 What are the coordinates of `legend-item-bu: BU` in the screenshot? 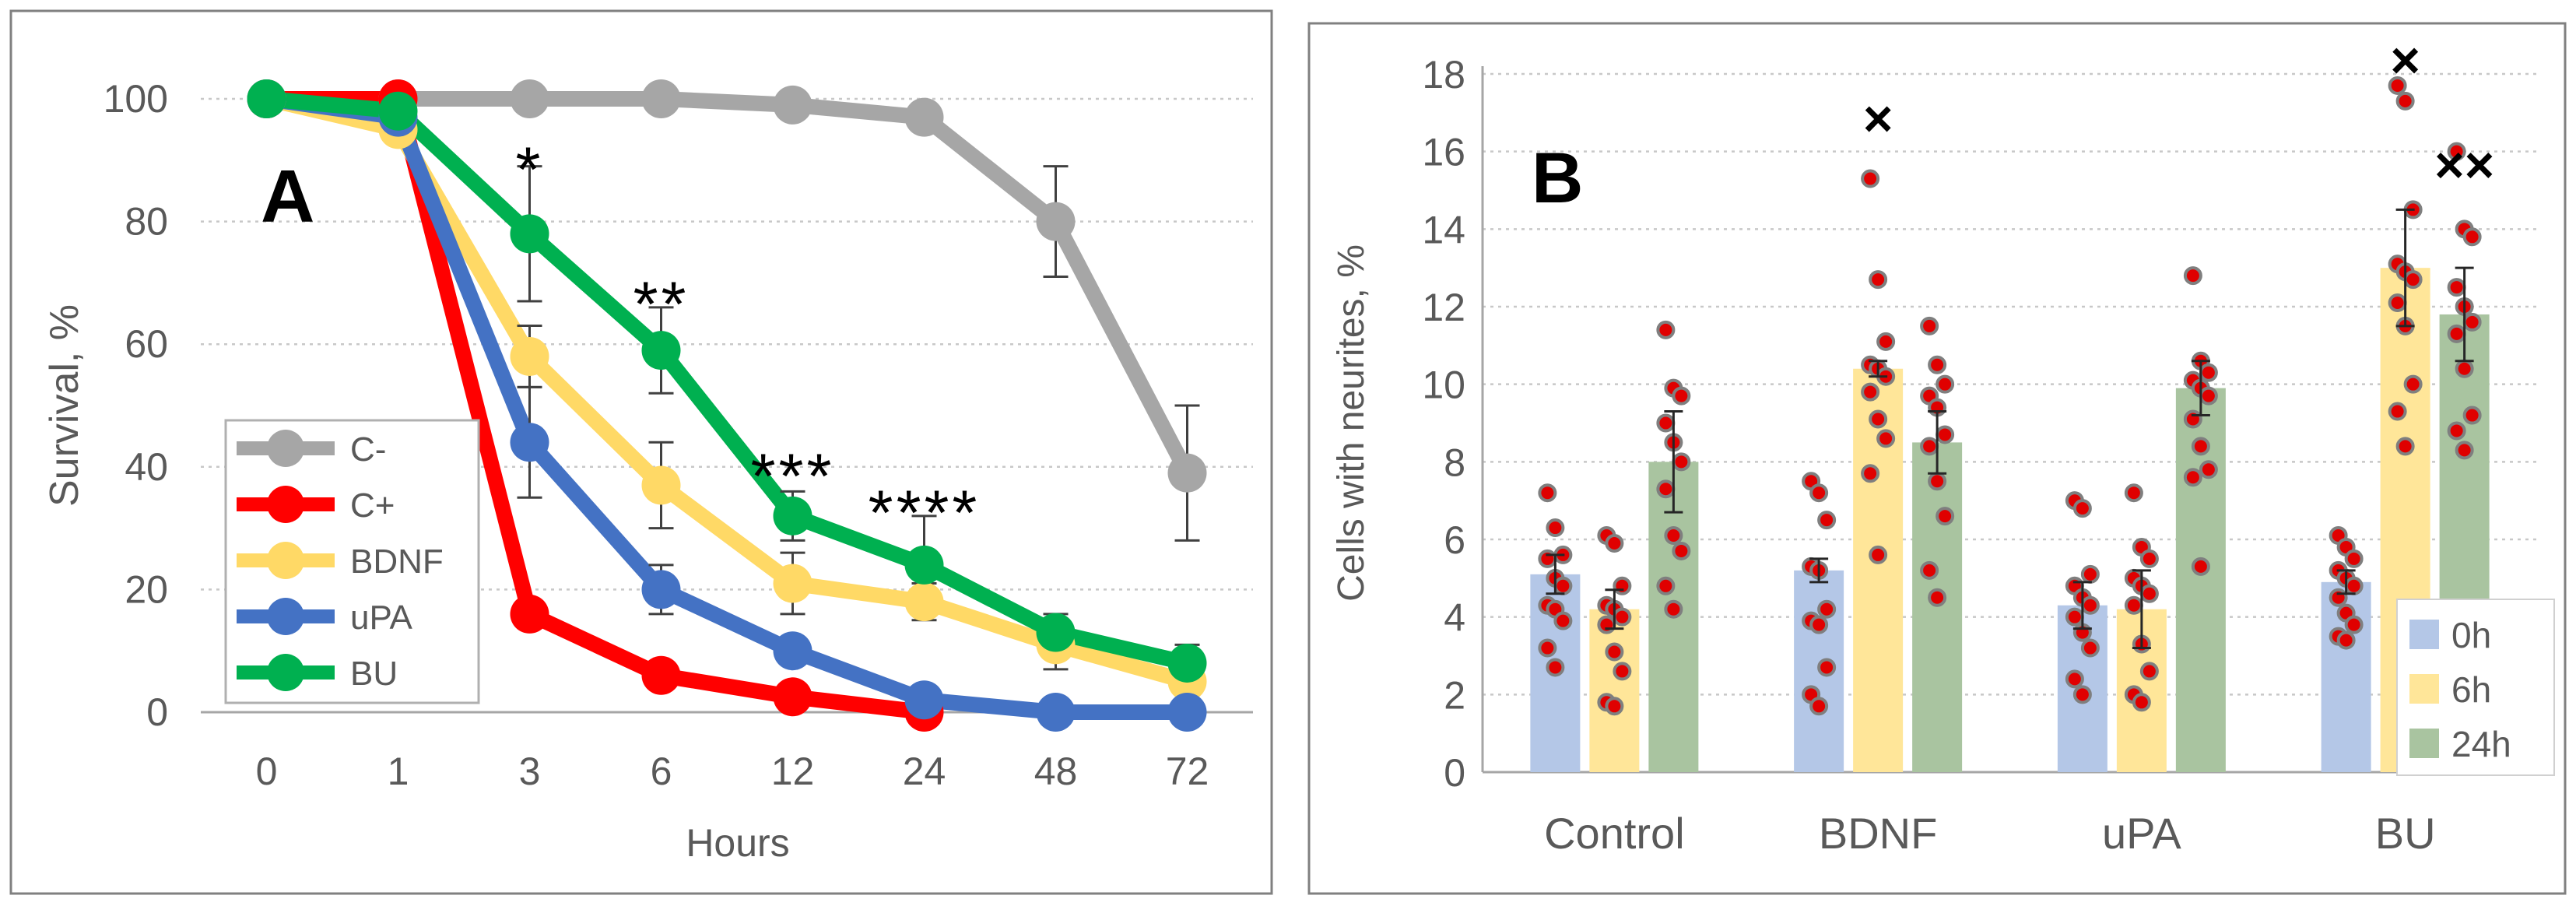 It's located at (318, 673).